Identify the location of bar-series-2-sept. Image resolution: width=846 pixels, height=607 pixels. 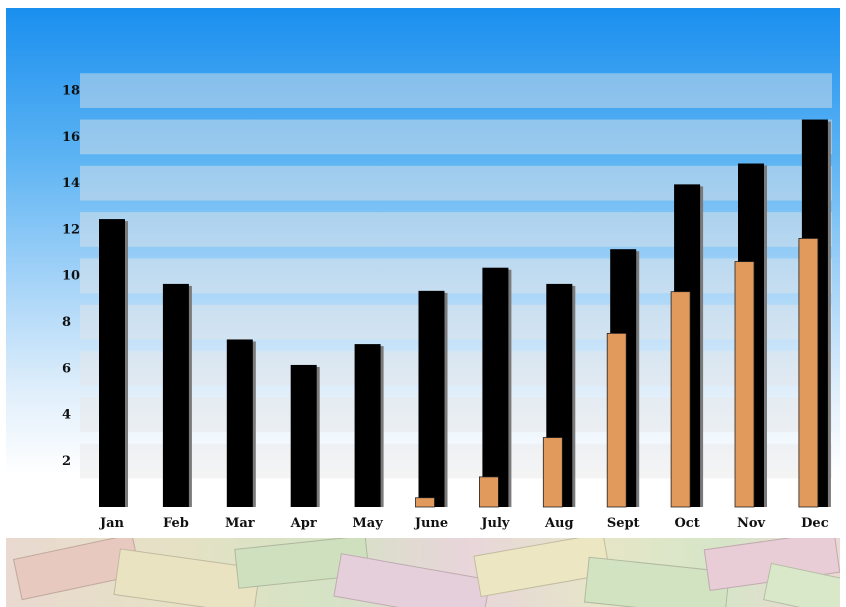
(616, 420).